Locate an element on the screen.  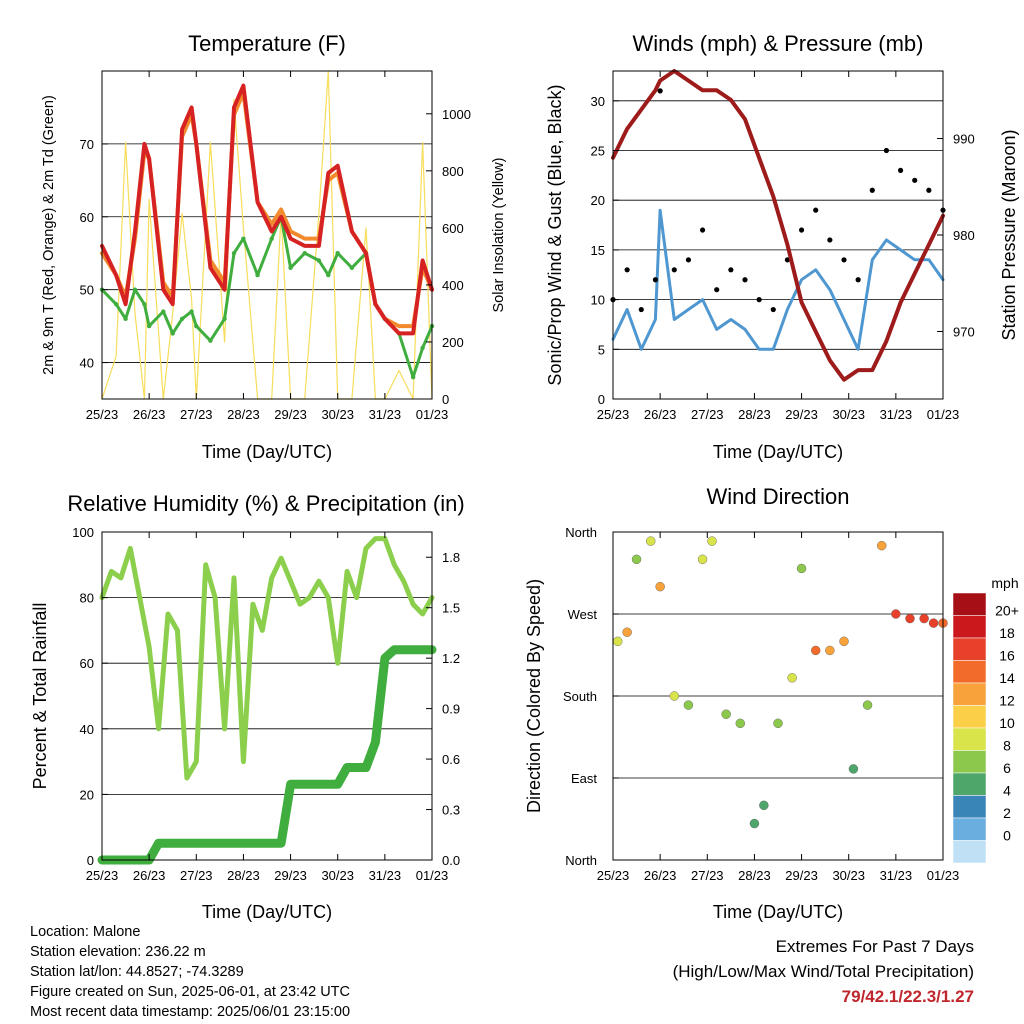
y-tick-label: North is located at coordinates (581, 860).